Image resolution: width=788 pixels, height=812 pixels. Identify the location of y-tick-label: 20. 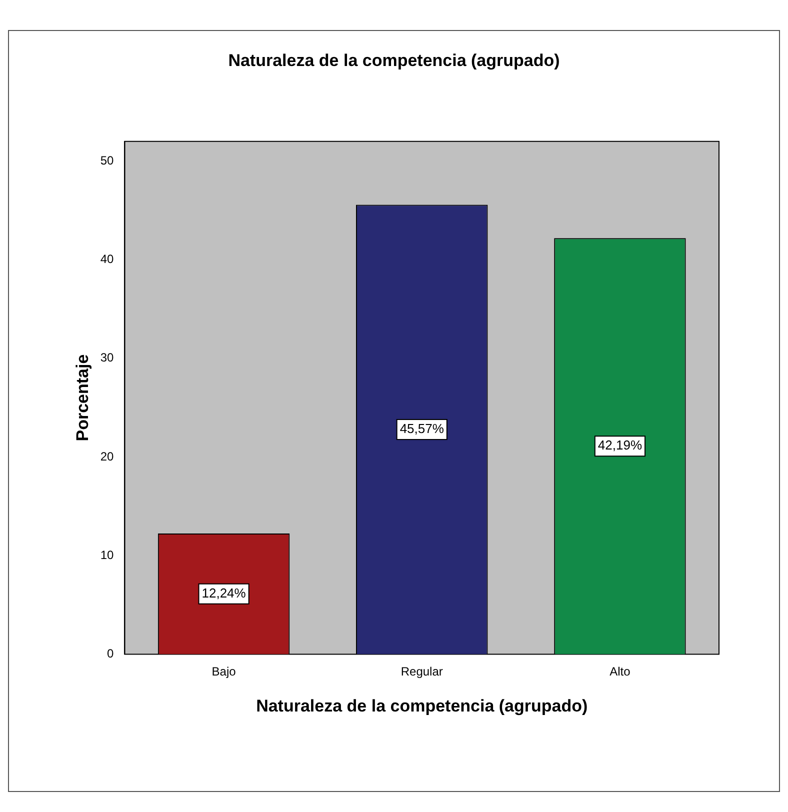
(107, 456).